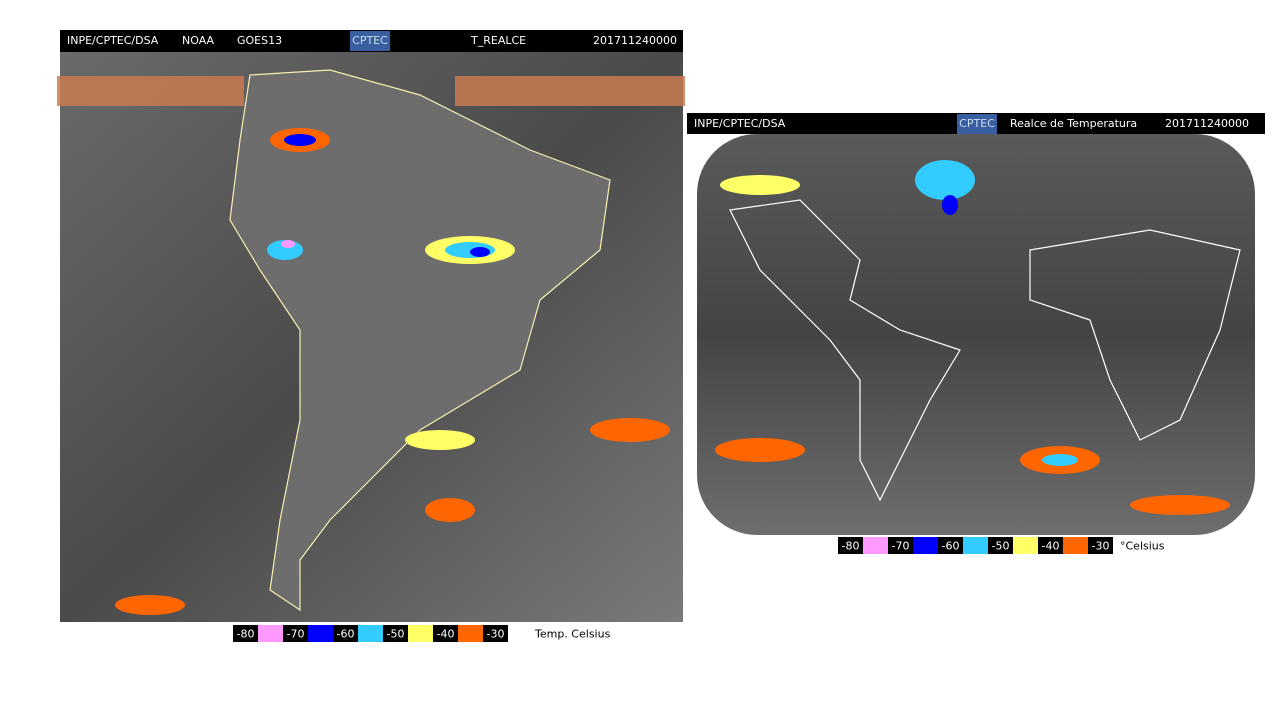 Image resolution: width=1280 pixels, height=724 pixels. Describe the element at coordinates (1142, 546) in the screenshot. I see `legend-unit: °Celsius` at that location.